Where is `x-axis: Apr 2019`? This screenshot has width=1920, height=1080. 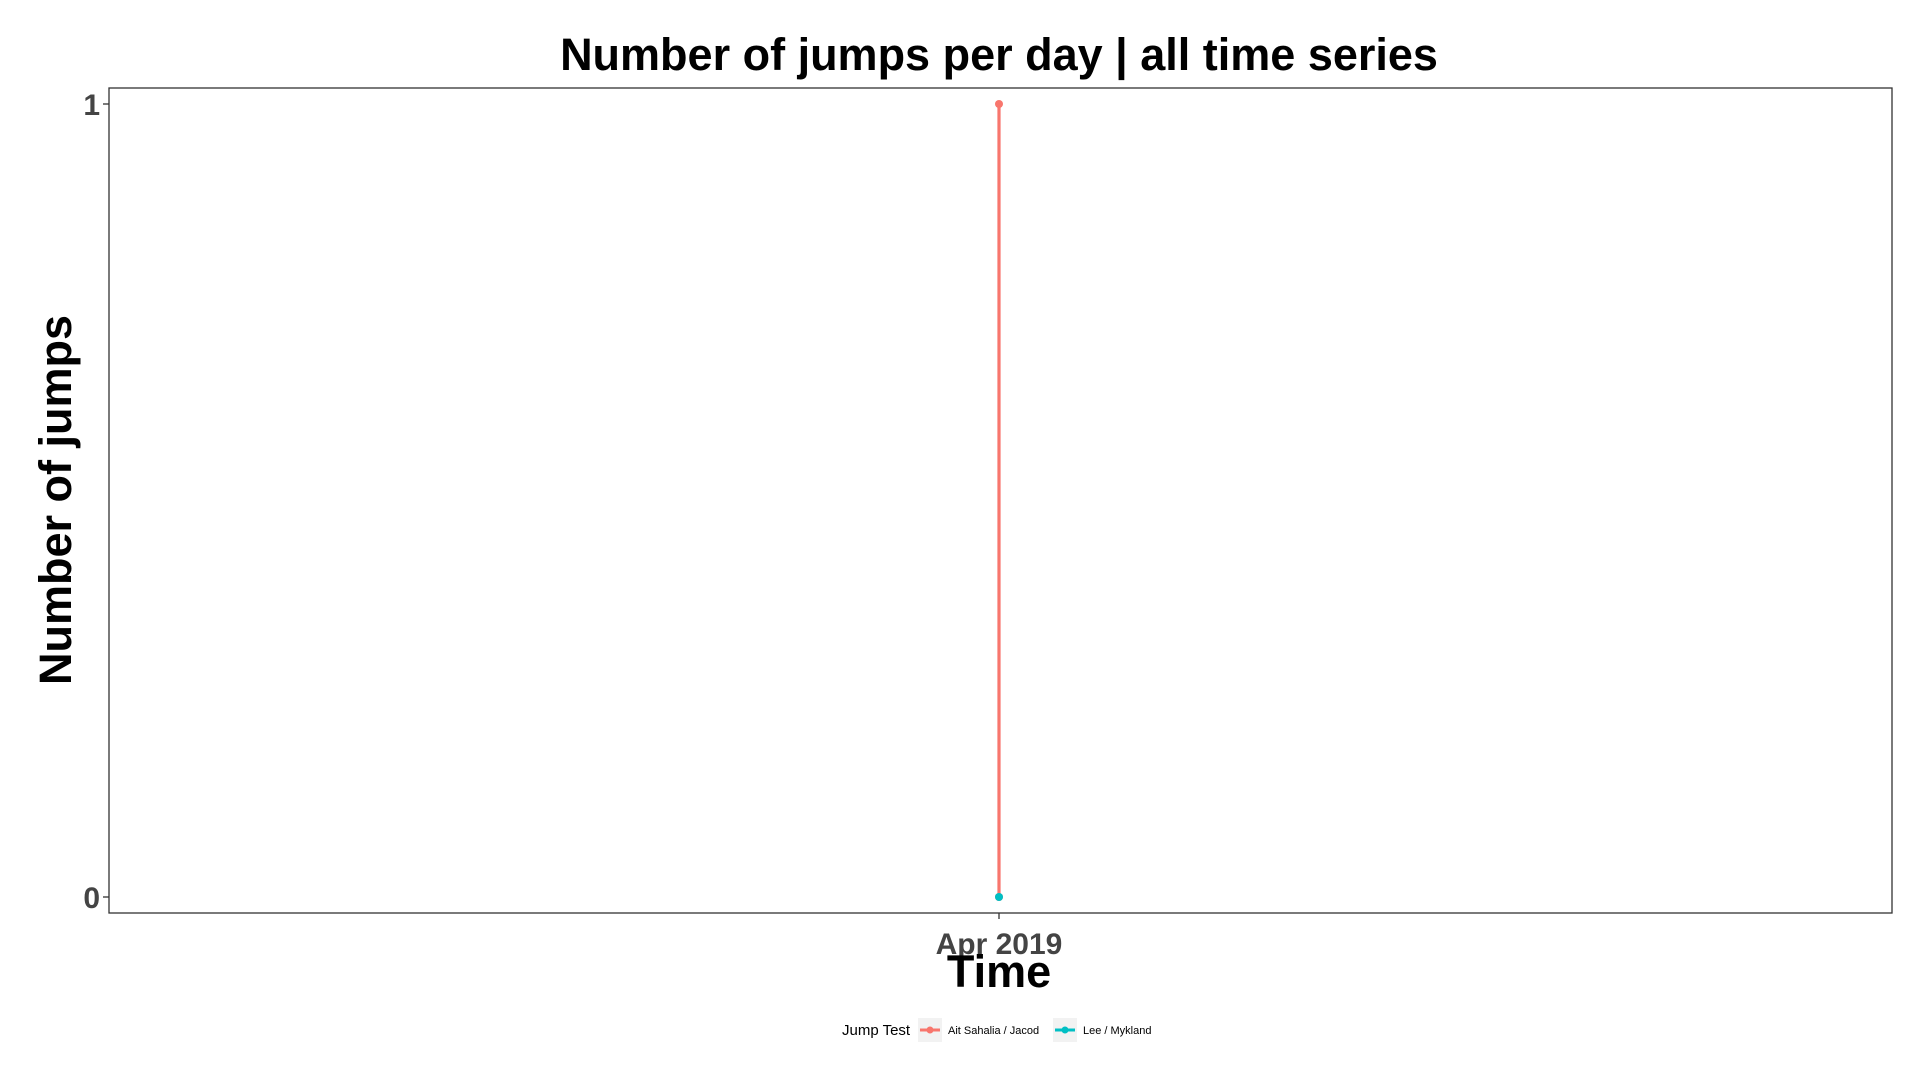 x-axis: Apr 2019 is located at coordinates (999, 937).